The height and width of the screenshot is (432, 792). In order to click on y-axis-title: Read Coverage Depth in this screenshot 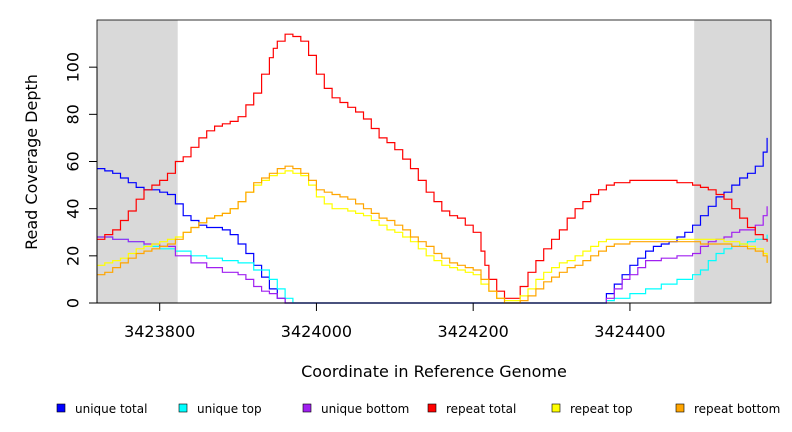, I will do `click(31, 162)`.